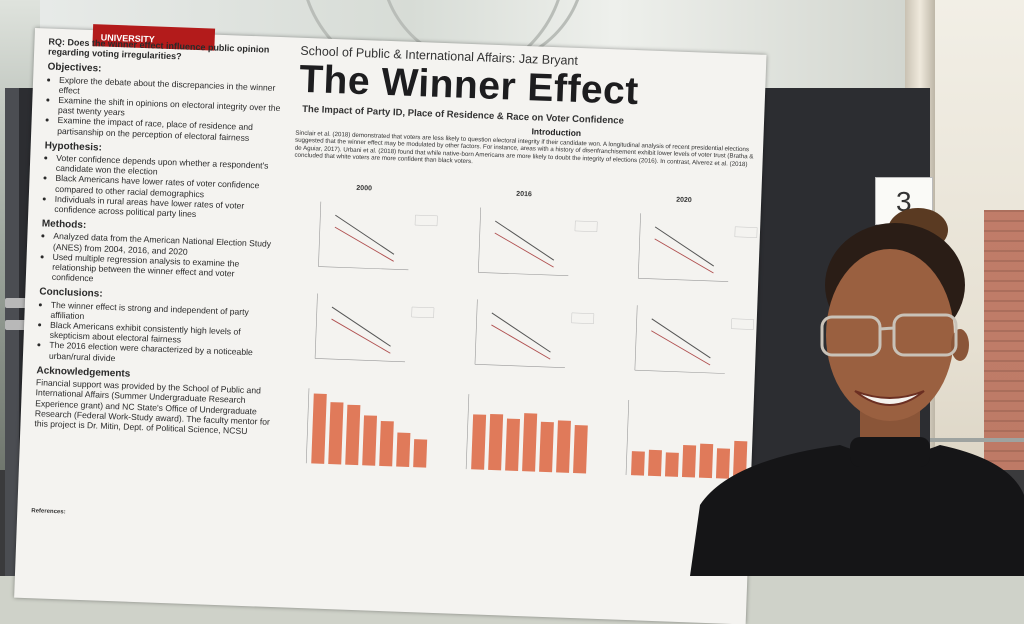 This screenshot has height=624, width=1024. What do you see at coordinates (1004, 350) in the screenshot?
I see `brick-wall` at bounding box center [1004, 350].